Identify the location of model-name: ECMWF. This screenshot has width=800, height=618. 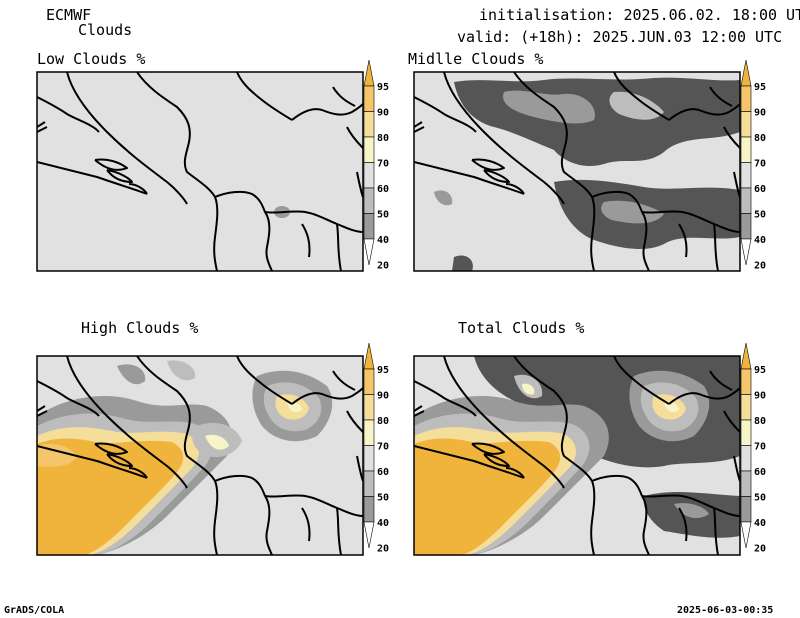
(69, 15).